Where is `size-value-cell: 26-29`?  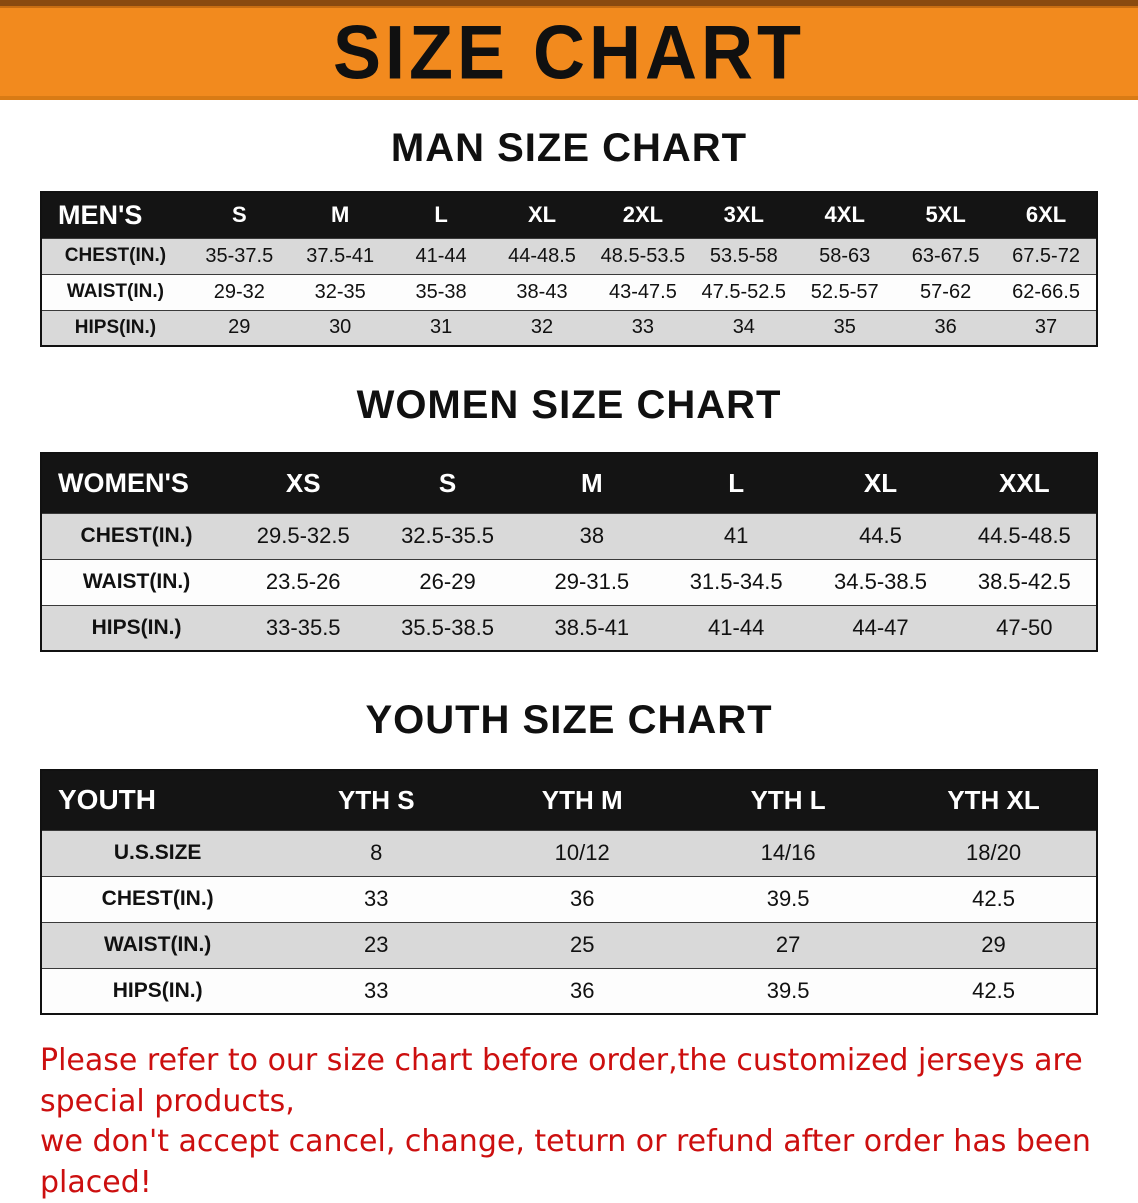 size-value-cell: 26-29 is located at coordinates (447, 581).